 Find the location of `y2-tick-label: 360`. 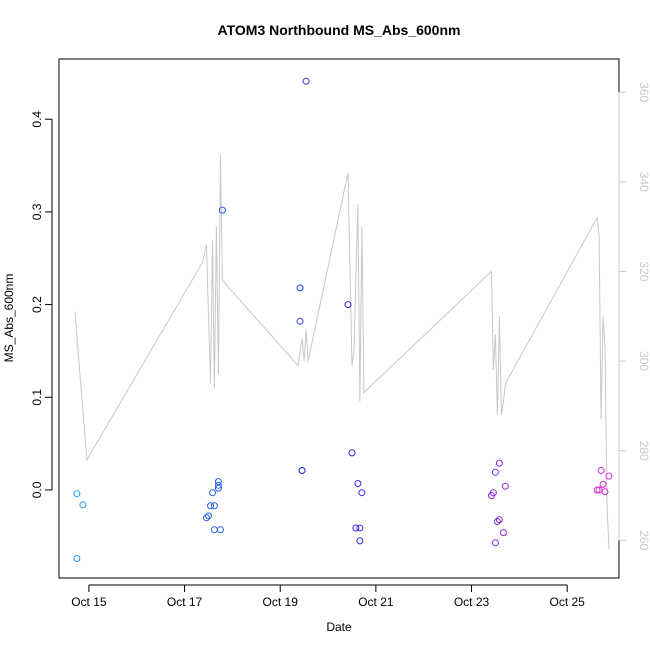

y2-tick-label: 360 is located at coordinates (643, 92).